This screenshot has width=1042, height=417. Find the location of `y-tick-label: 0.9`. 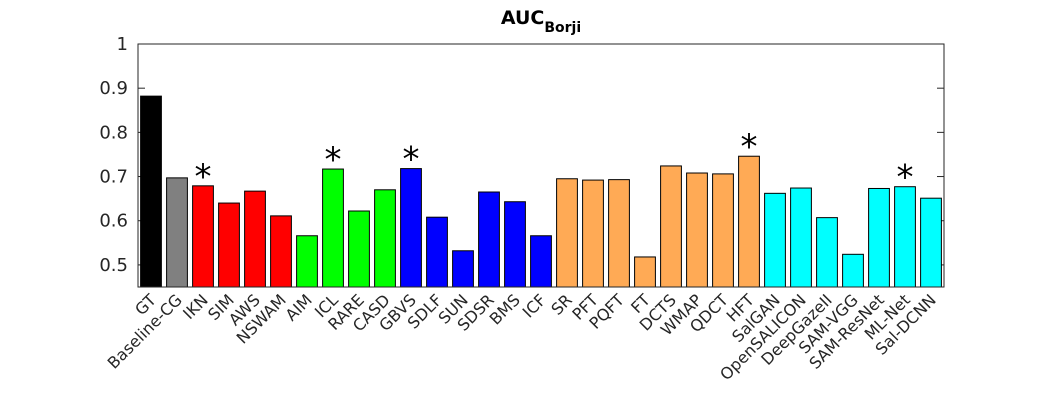

y-tick-label: 0.9 is located at coordinates (113, 88).